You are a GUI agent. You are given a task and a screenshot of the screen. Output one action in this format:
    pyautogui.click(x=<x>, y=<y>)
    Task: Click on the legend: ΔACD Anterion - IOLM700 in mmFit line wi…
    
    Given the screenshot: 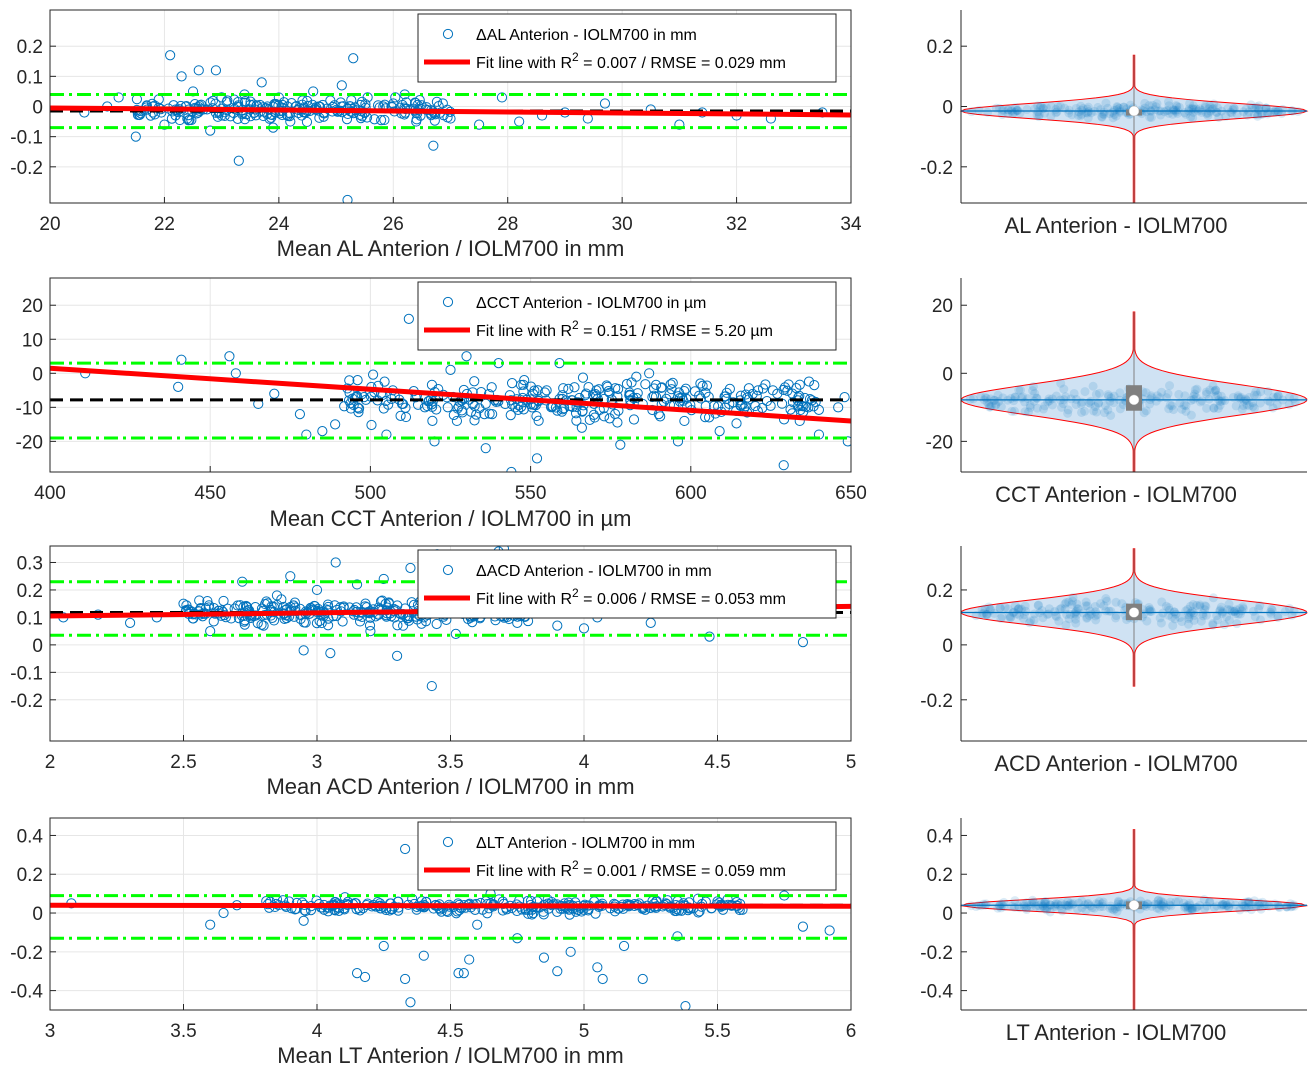 What is the action you would take?
    pyautogui.click(x=627, y=584)
    